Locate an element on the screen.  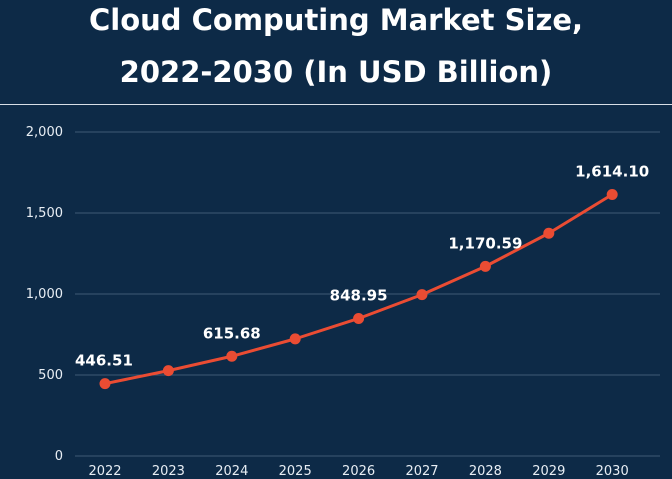
data-label-2026: 848.95 is located at coordinates (359, 295).